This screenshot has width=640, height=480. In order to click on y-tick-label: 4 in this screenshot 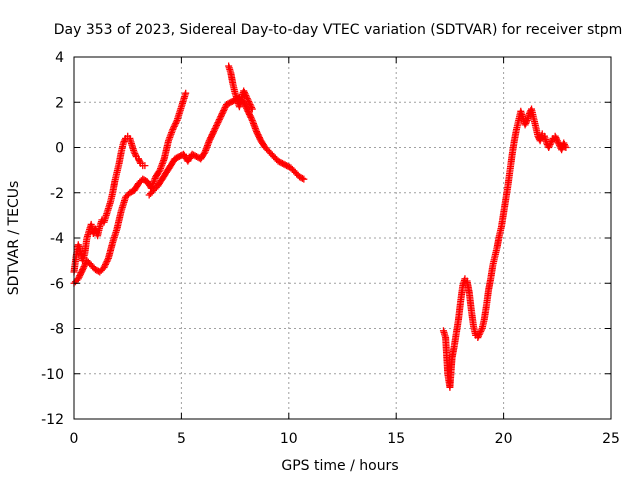, I will do `click(59, 58)`.